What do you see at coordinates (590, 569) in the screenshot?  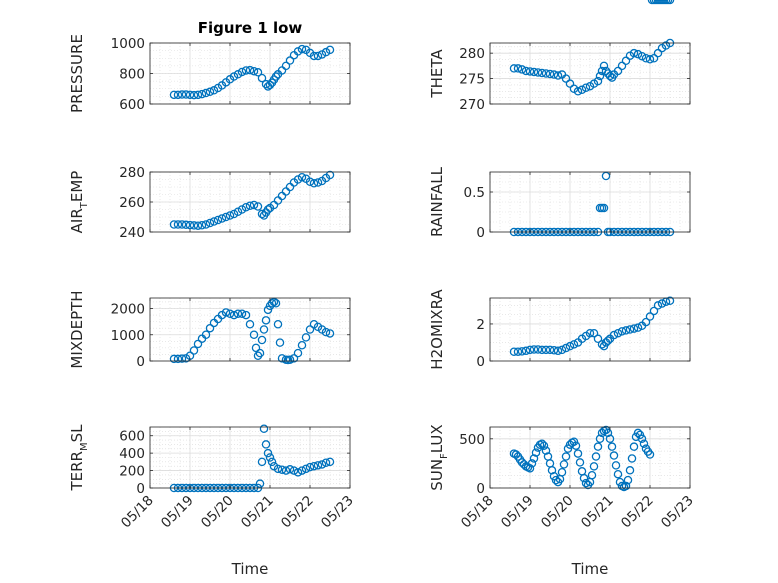 I see `x-axis-label: Time` at bounding box center [590, 569].